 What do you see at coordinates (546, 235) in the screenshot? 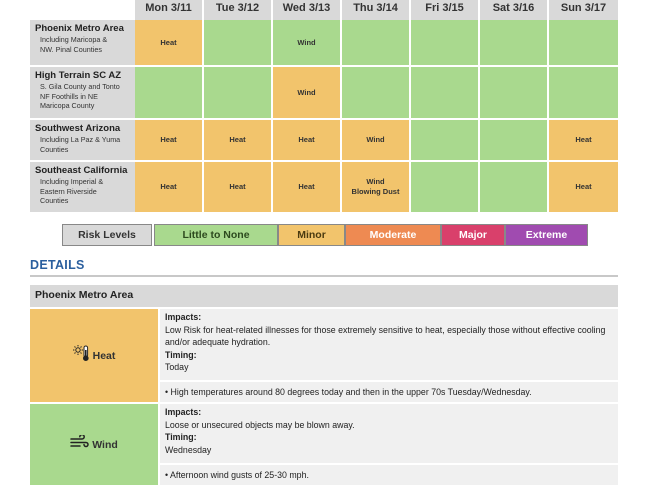
I see `legend-extreme: Extreme` at bounding box center [546, 235].